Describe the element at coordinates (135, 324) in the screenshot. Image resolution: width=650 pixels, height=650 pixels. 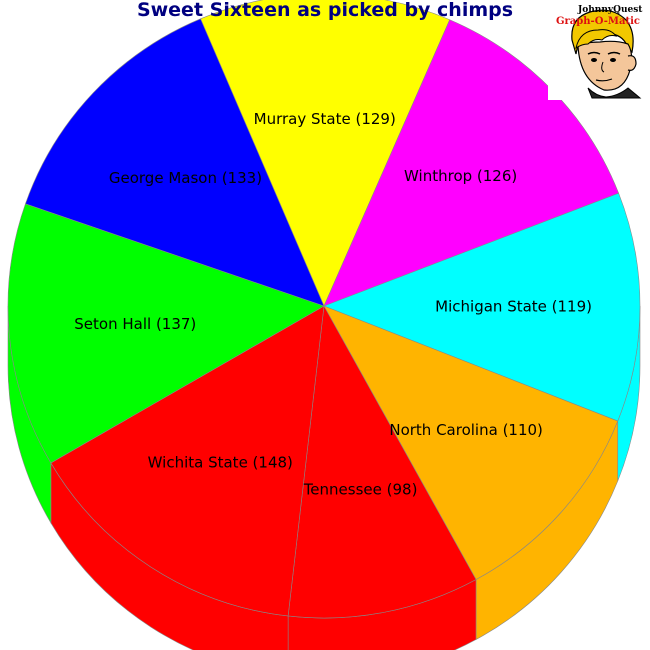
I see `slice-label-seton-hall: Seton Hall (137)` at that location.